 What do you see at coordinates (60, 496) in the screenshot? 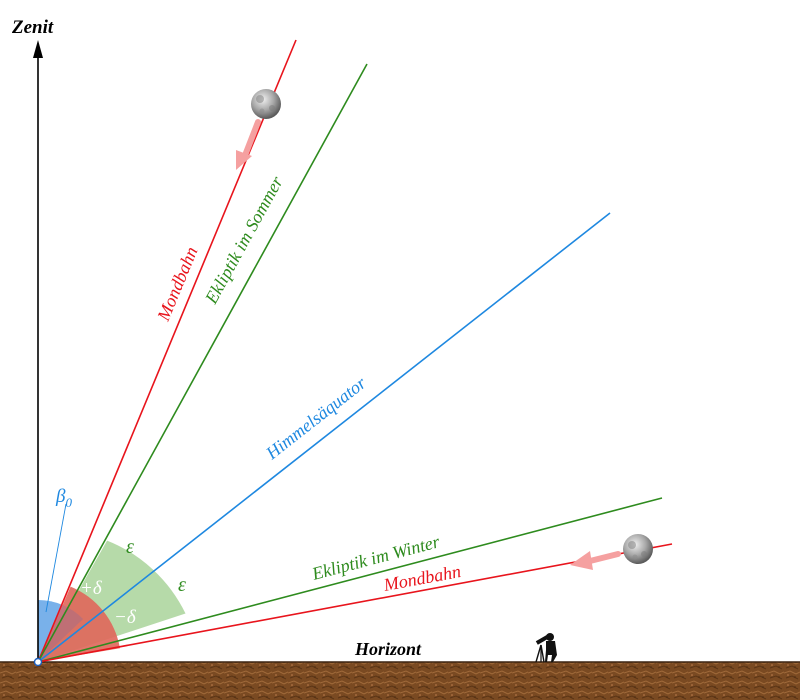
I see `beta0-base: β` at bounding box center [60, 496].